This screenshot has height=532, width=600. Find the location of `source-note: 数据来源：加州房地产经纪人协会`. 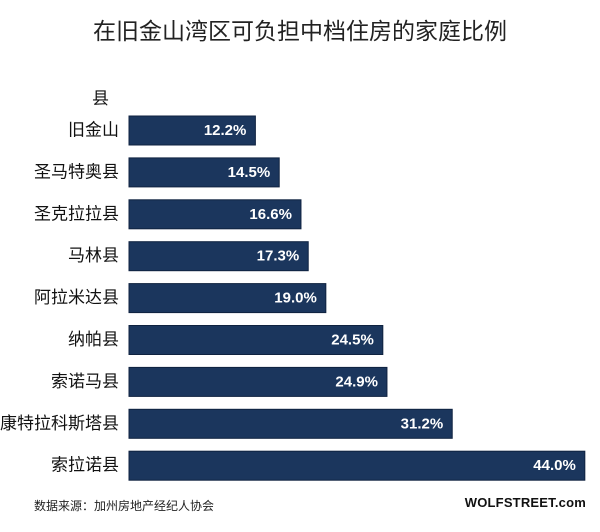

source-note: 数据来源：加州房地产经纪人协会 is located at coordinates (124, 506).